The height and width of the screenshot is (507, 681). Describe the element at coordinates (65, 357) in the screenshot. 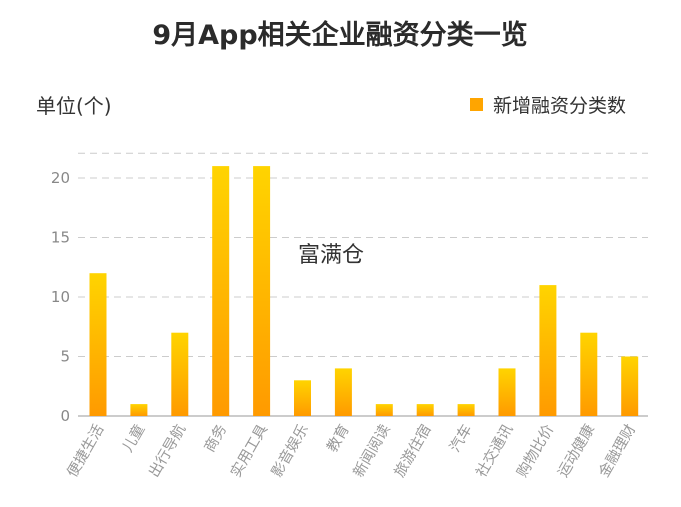

I see `y-tick-label: 5` at that location.